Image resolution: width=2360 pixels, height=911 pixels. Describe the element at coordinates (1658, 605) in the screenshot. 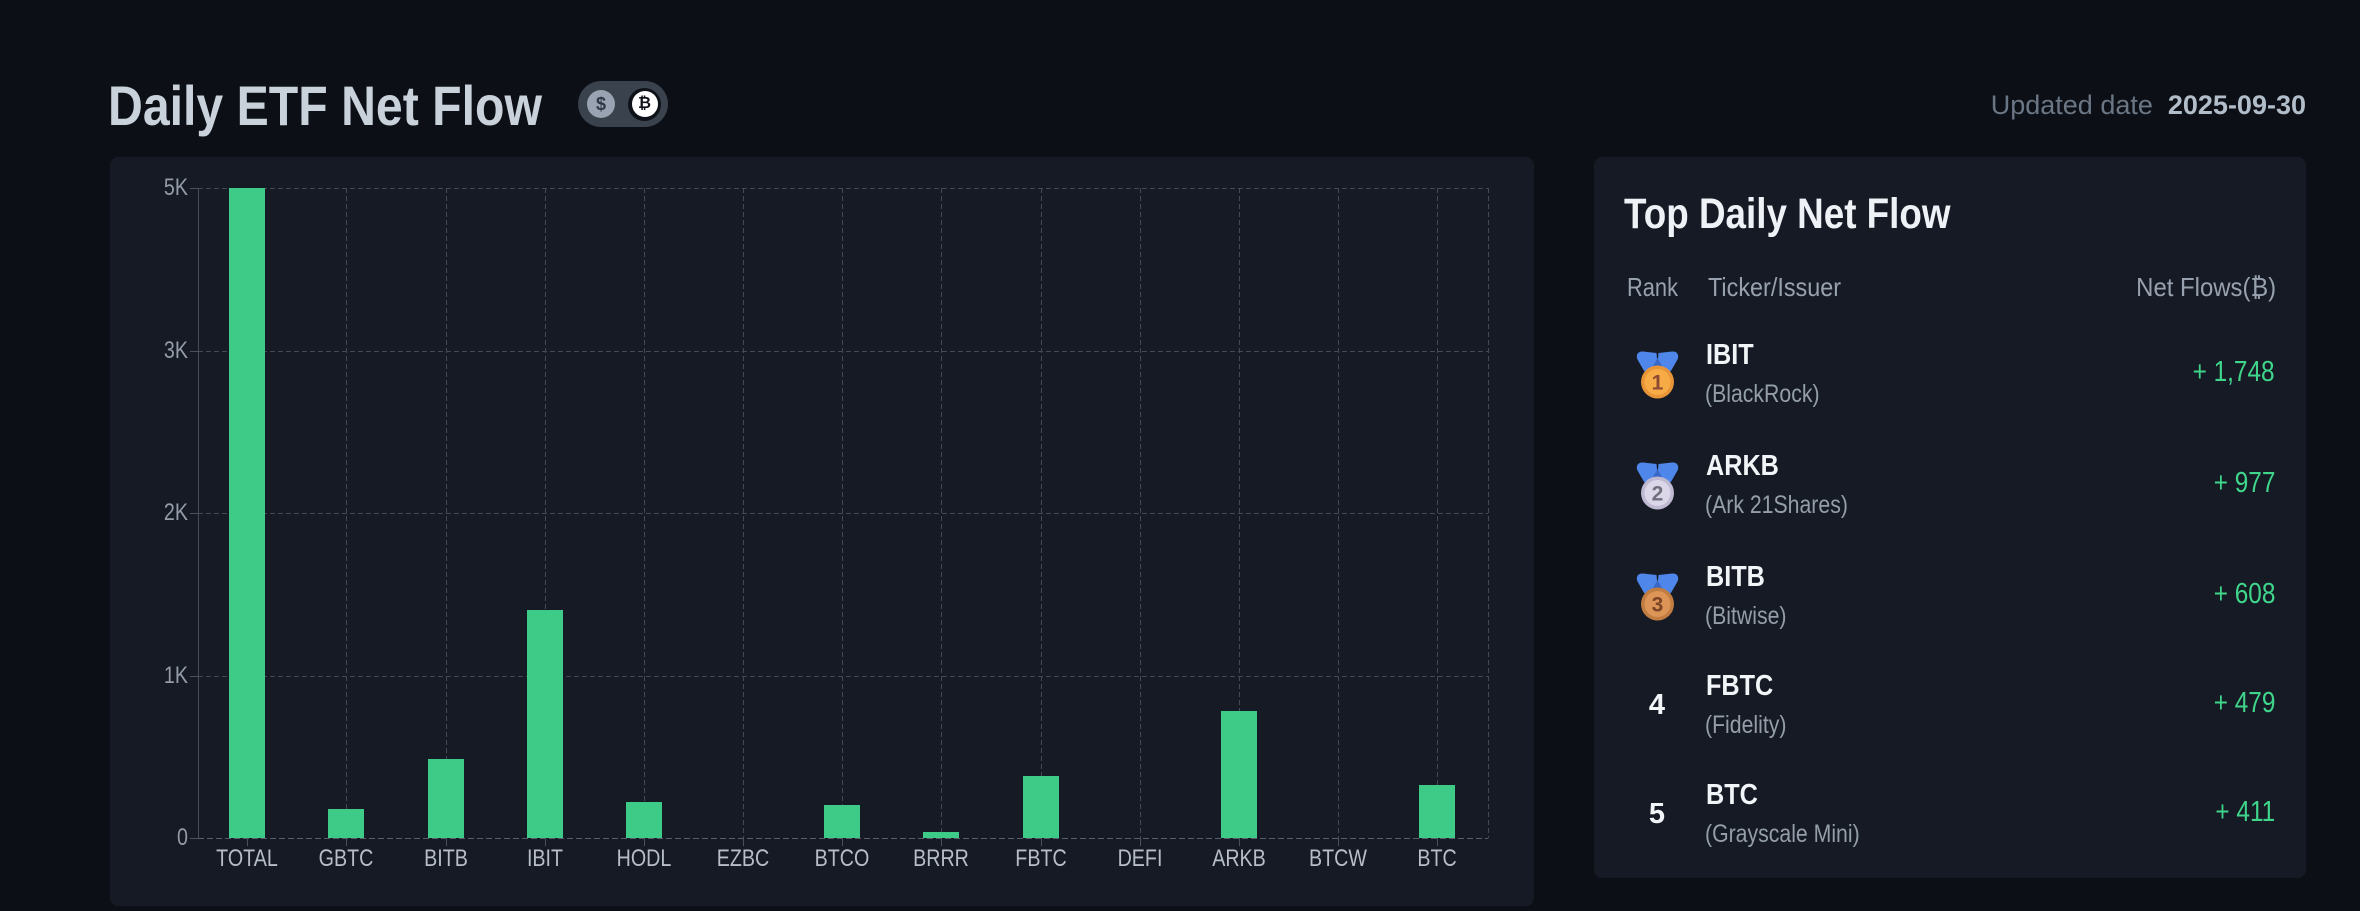

I see `svg-text: 3` at that location.